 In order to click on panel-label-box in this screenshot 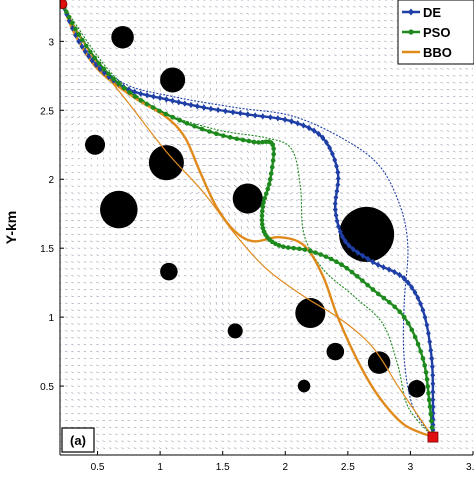, I will do `click(78, 440)`.